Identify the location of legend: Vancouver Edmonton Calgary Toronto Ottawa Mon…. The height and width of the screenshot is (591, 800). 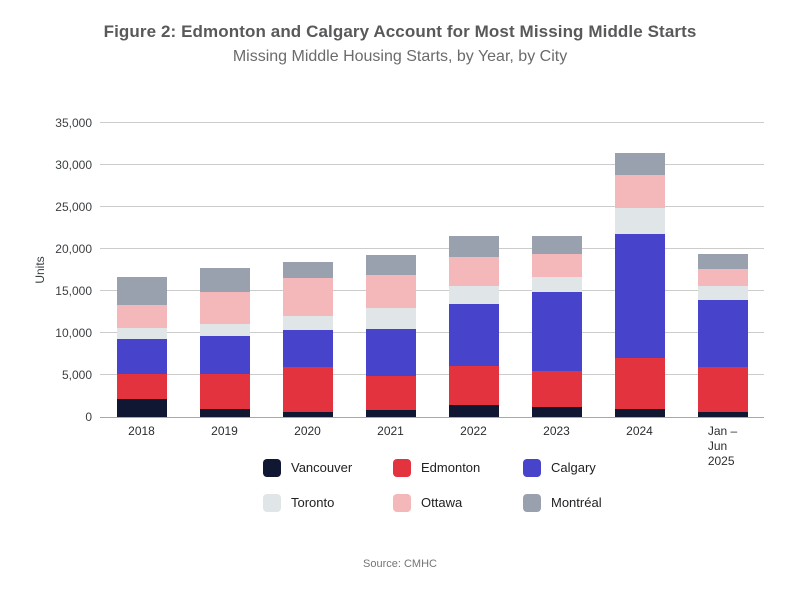
(458, 485).